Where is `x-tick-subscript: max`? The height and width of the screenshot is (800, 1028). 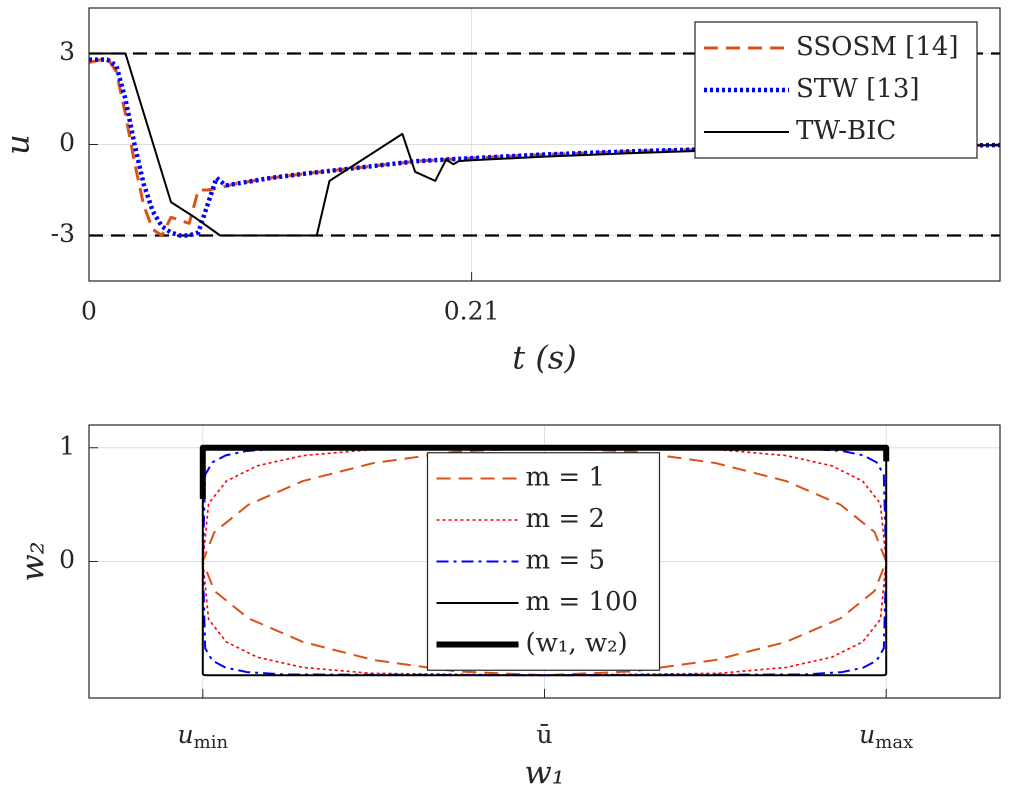 x-tick-subscript: max is located at coordinates (894, 742).